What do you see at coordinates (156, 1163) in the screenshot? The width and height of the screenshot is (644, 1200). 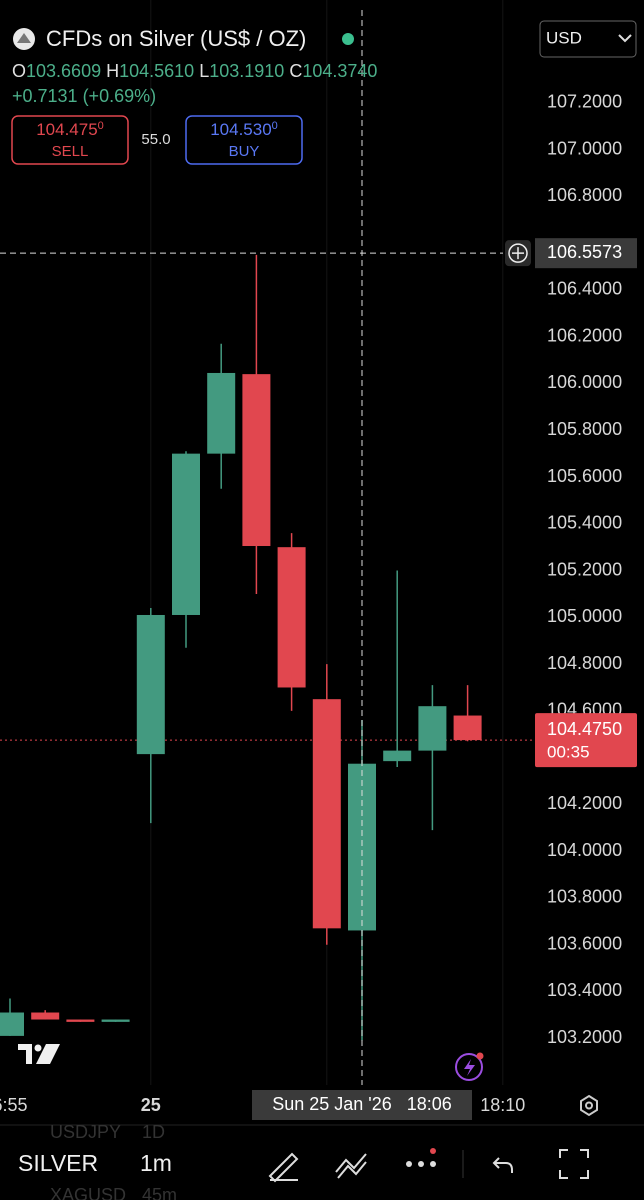 I see `interval: 1m` at bounding box center [156, 1163].